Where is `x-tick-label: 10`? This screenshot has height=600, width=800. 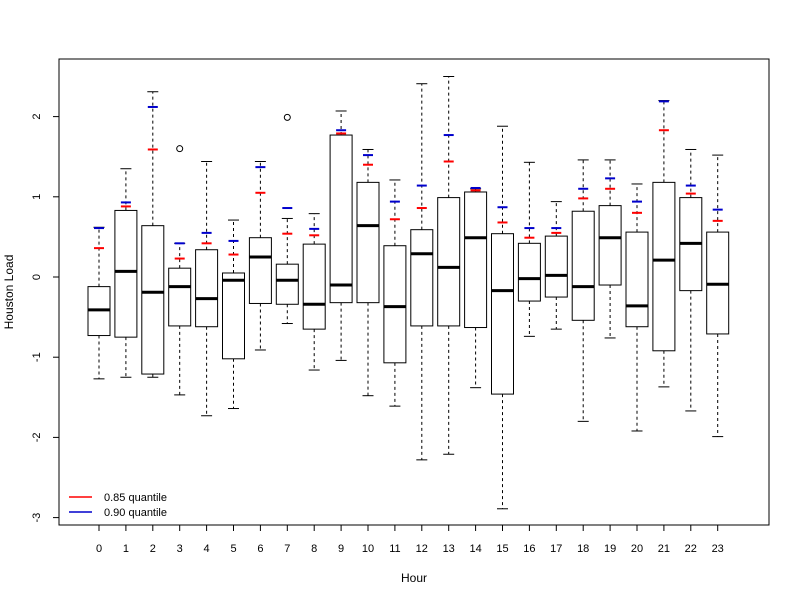
x-tick-label: 10 is located at coordinates (368, 549).